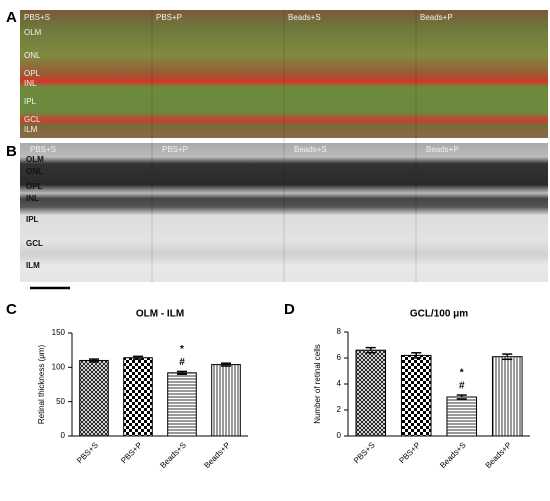 The image size is (550, 501). I want to click on panel-label: D, so click(289, 309).